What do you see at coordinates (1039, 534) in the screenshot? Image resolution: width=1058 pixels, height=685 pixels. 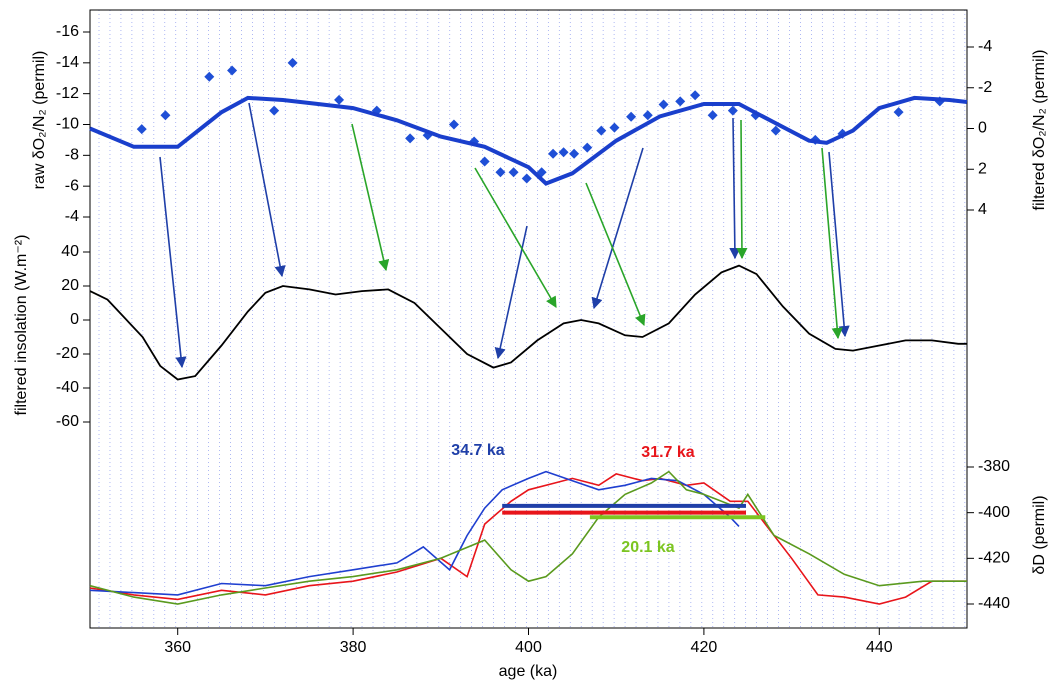 I see `y-axis-title: δD (permil)` at bounding box center [1039, 534].